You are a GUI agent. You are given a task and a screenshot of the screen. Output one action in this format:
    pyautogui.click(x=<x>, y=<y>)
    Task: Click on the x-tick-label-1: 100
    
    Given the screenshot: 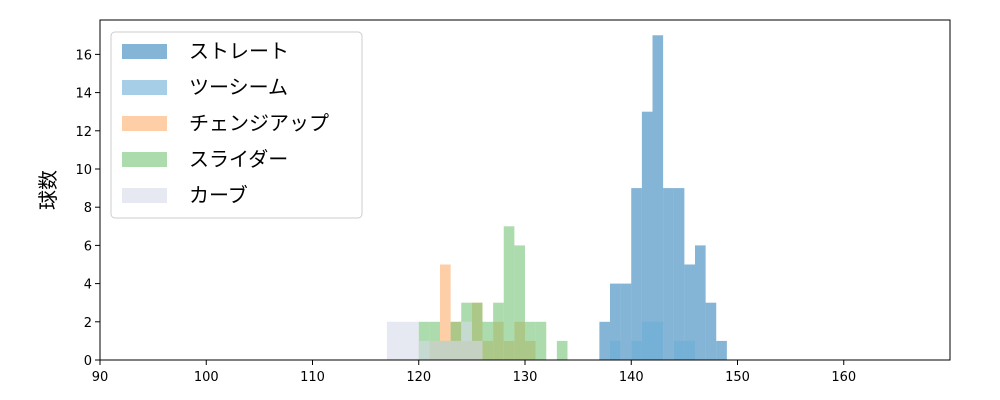 What is the action you would take?
    pyautogui.click(x=206, y=377)
    